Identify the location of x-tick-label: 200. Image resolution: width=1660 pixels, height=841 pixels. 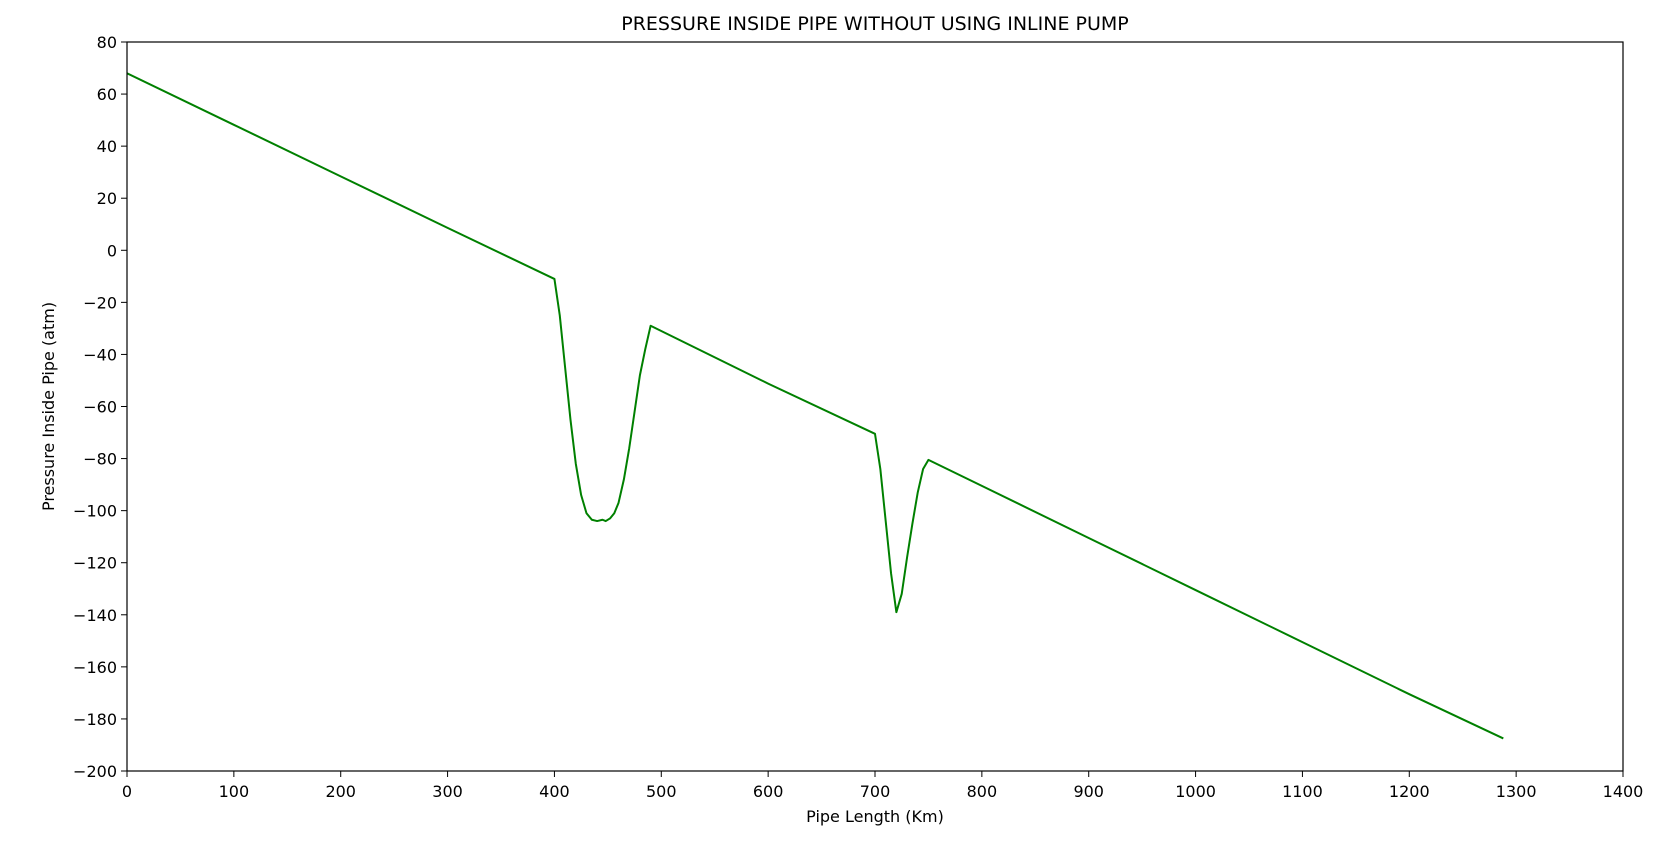
(340, 791).